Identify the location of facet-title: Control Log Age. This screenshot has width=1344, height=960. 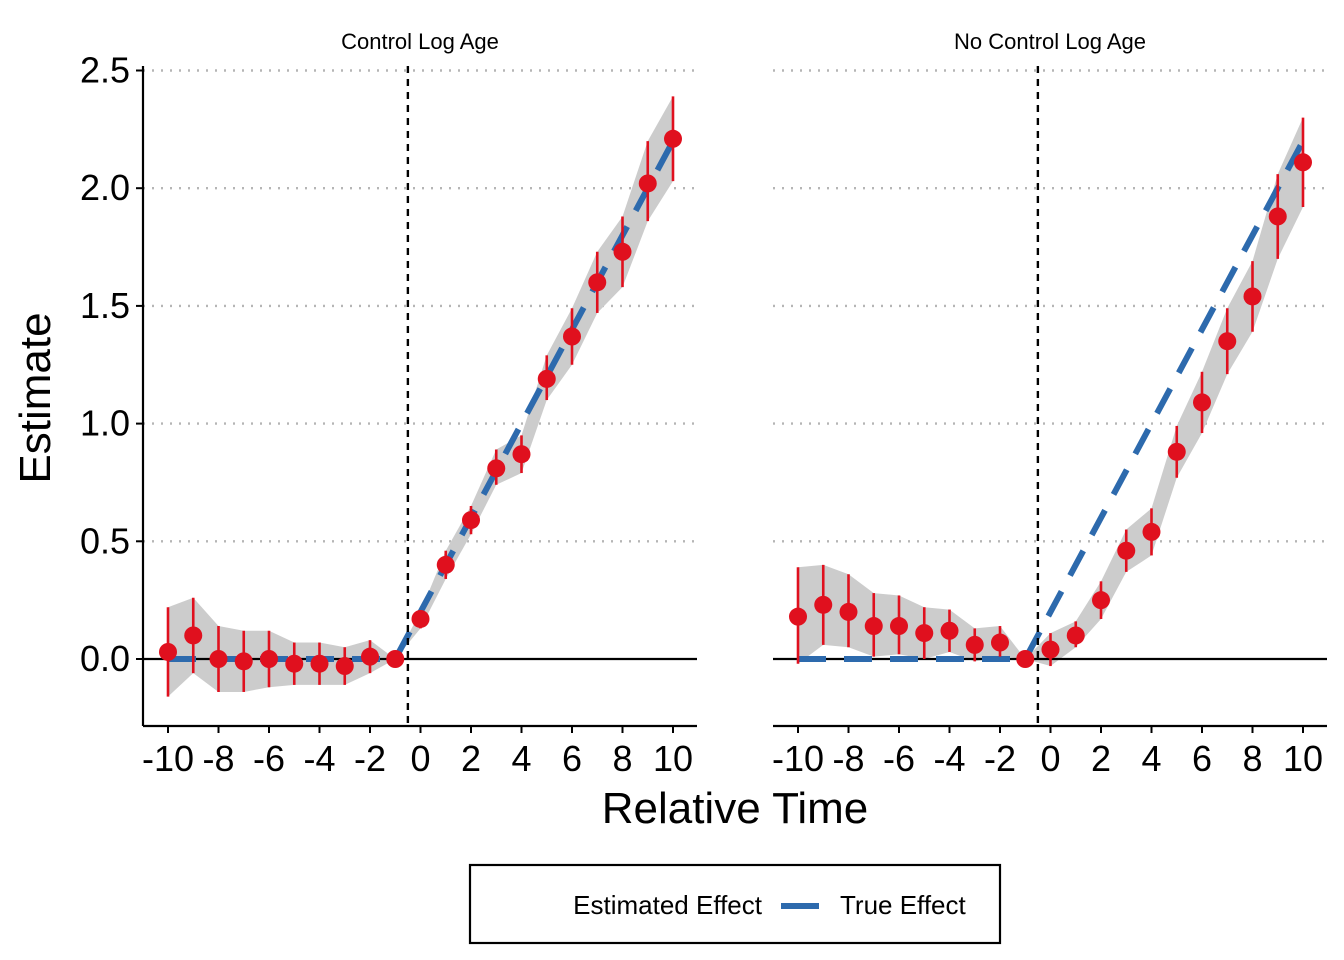
(420, 41).